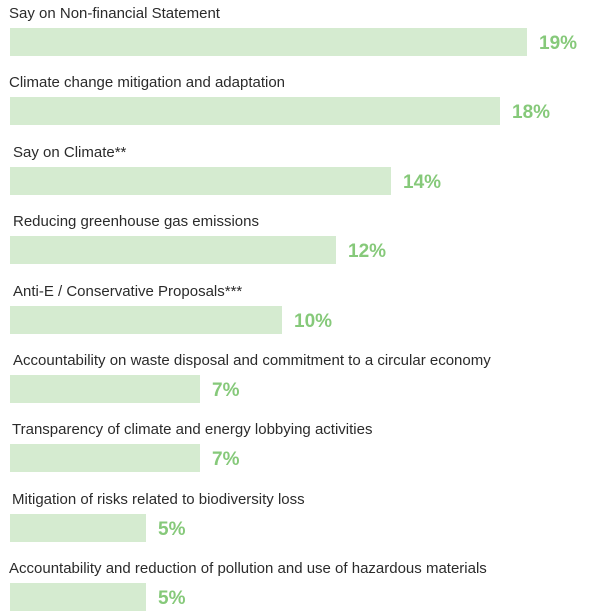  What do you see at coordinates (128, 291) in the screenshot?
I see `category-label: Anti-E / Conservative Proposals***` at bounding box center [128, 291].